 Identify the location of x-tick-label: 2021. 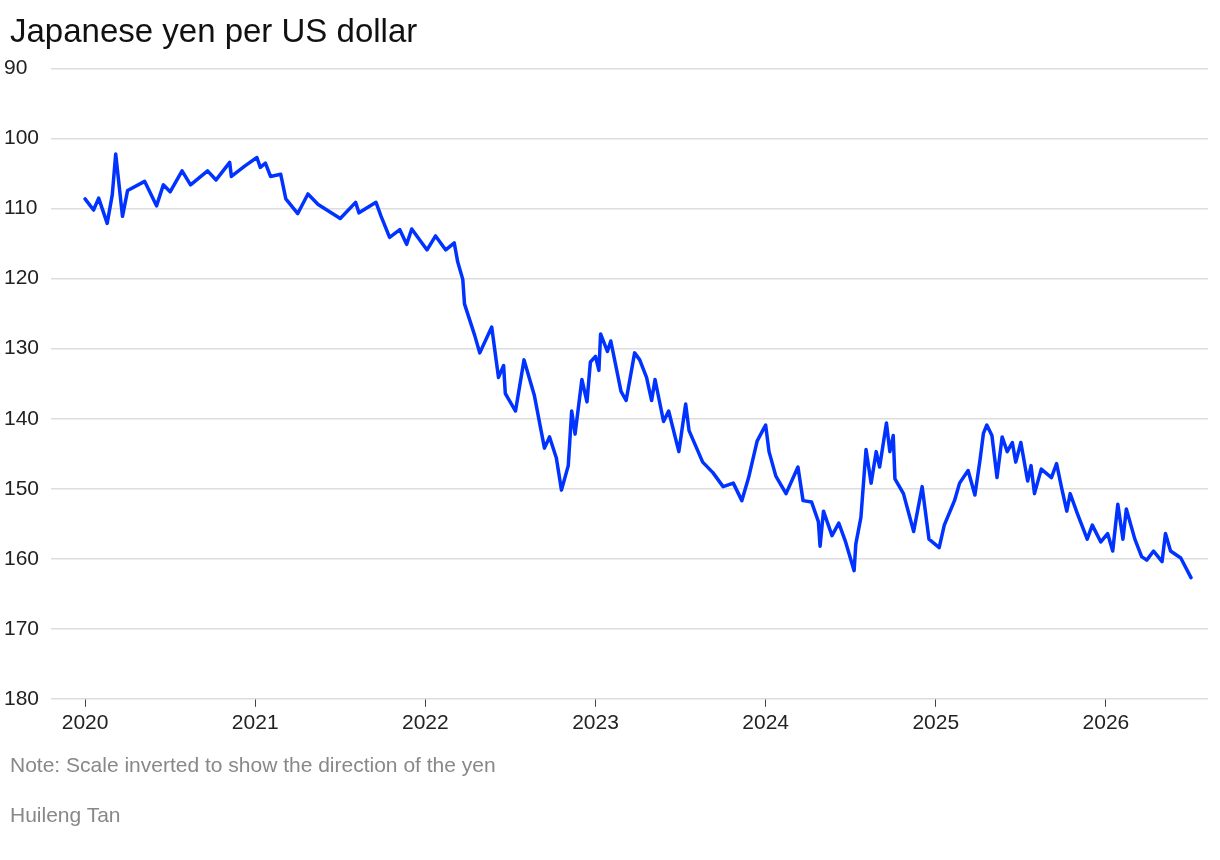
(255, 722).